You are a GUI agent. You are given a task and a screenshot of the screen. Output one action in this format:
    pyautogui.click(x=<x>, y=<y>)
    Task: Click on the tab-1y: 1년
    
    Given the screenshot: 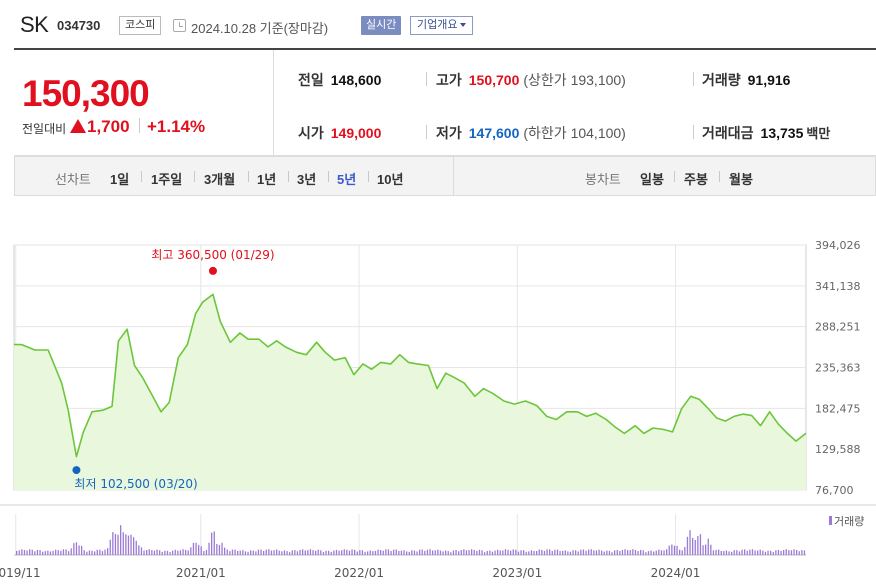 What is the action you would take?
    pyautogui.click(x=267, y=179)
    